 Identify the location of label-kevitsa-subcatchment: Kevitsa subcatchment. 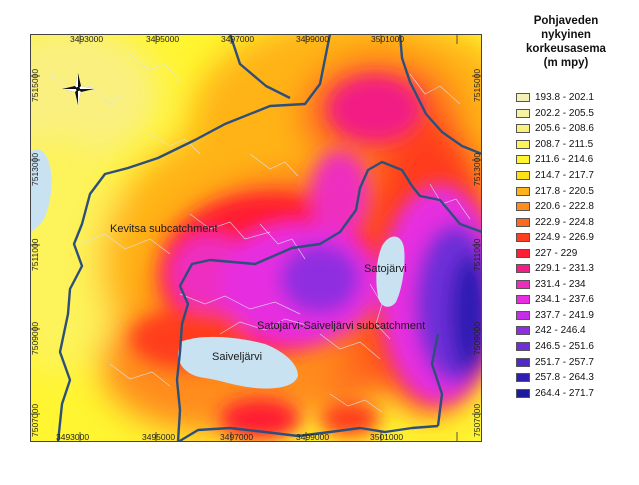
(164, 229).